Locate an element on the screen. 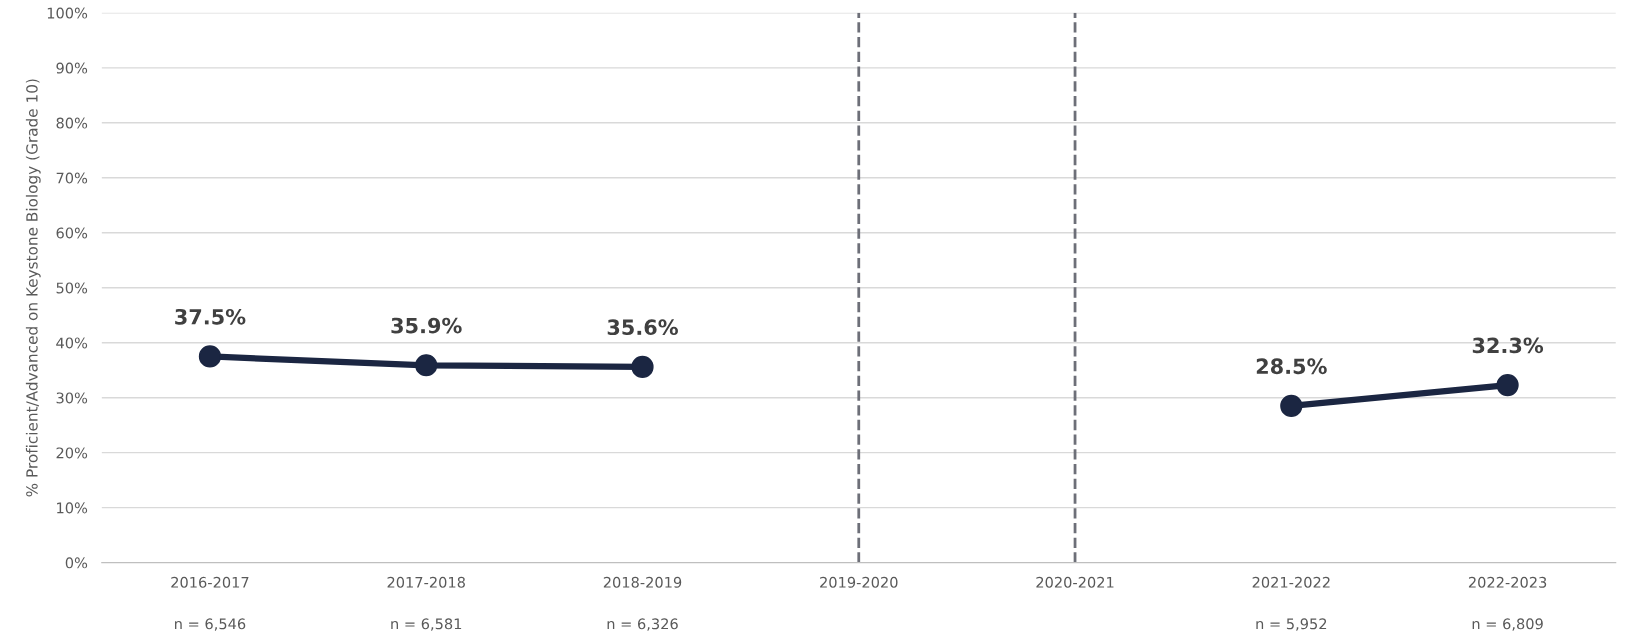 This screenshot has height=643, width=1642. data-label: 32.3% is located at coordinates (1508, 345).